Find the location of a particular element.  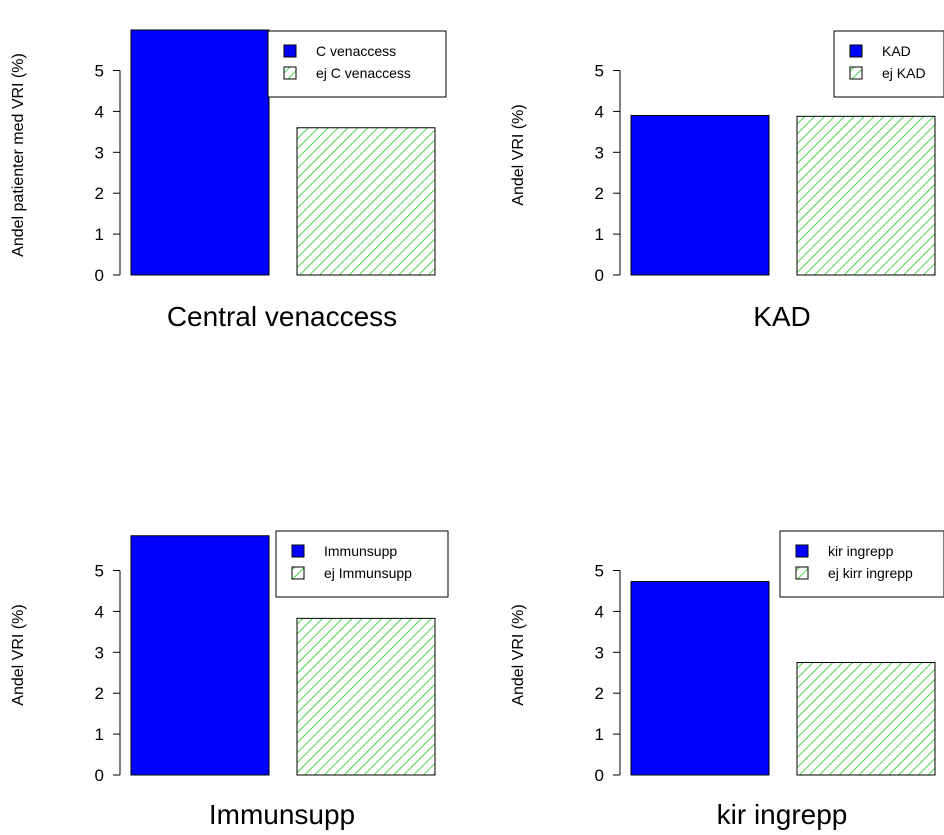

legend-label: KAD is located at coordinates (896, 51).